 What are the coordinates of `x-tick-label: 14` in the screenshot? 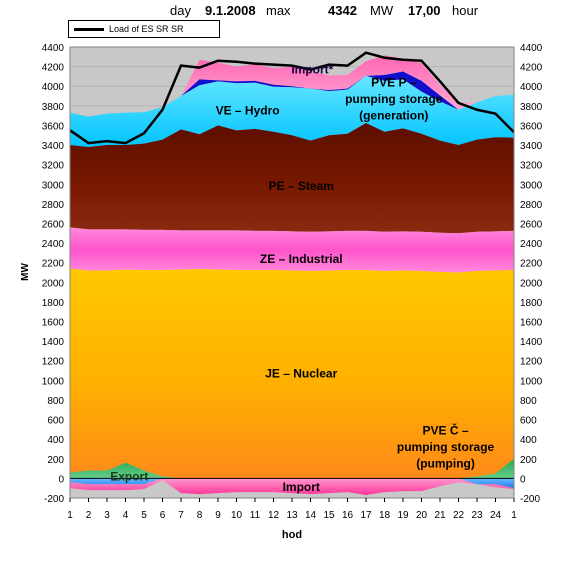 It's located at (311, 515).